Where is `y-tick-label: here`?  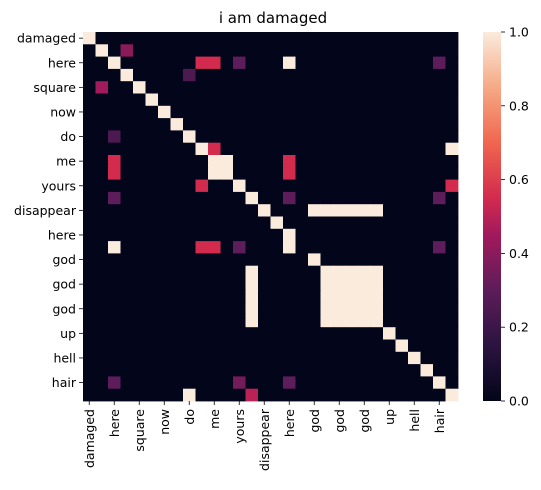 y-tick-label: here is located at coordinates (62, 234).